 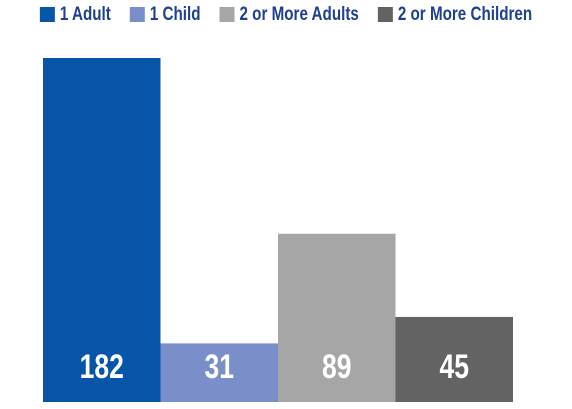 I want to click on value-labels: 182 31 89 45, so click(x=274, y=367).